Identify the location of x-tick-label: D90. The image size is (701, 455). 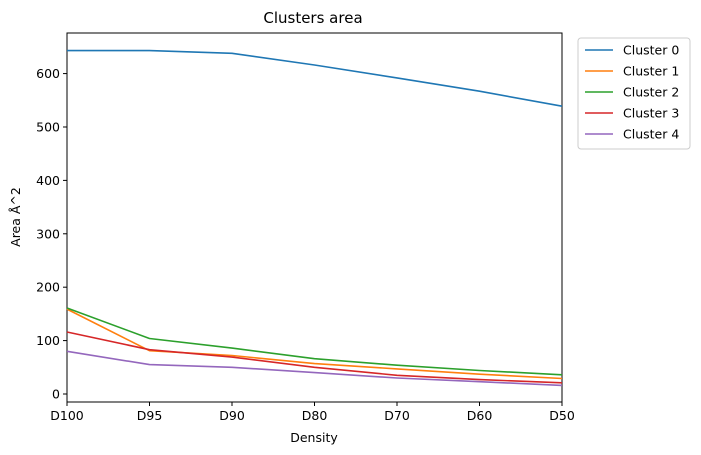
(232, 415).